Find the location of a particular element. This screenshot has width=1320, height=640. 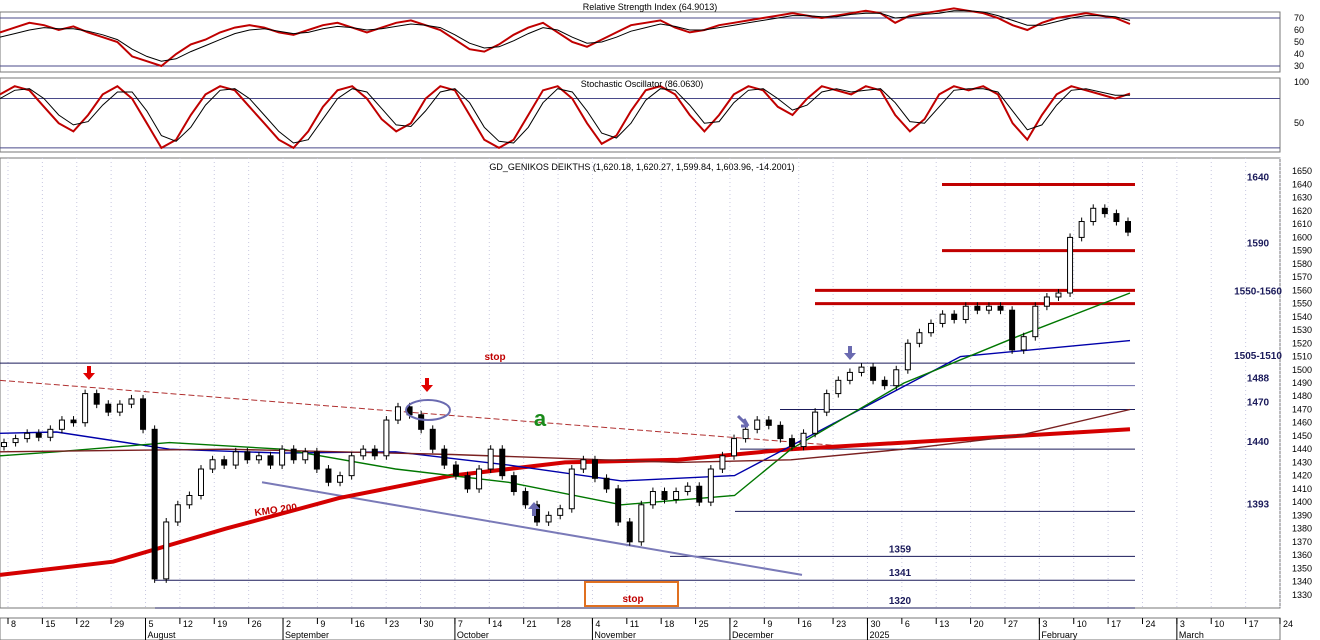

falling-trendline is located at coordinates (425, 413).